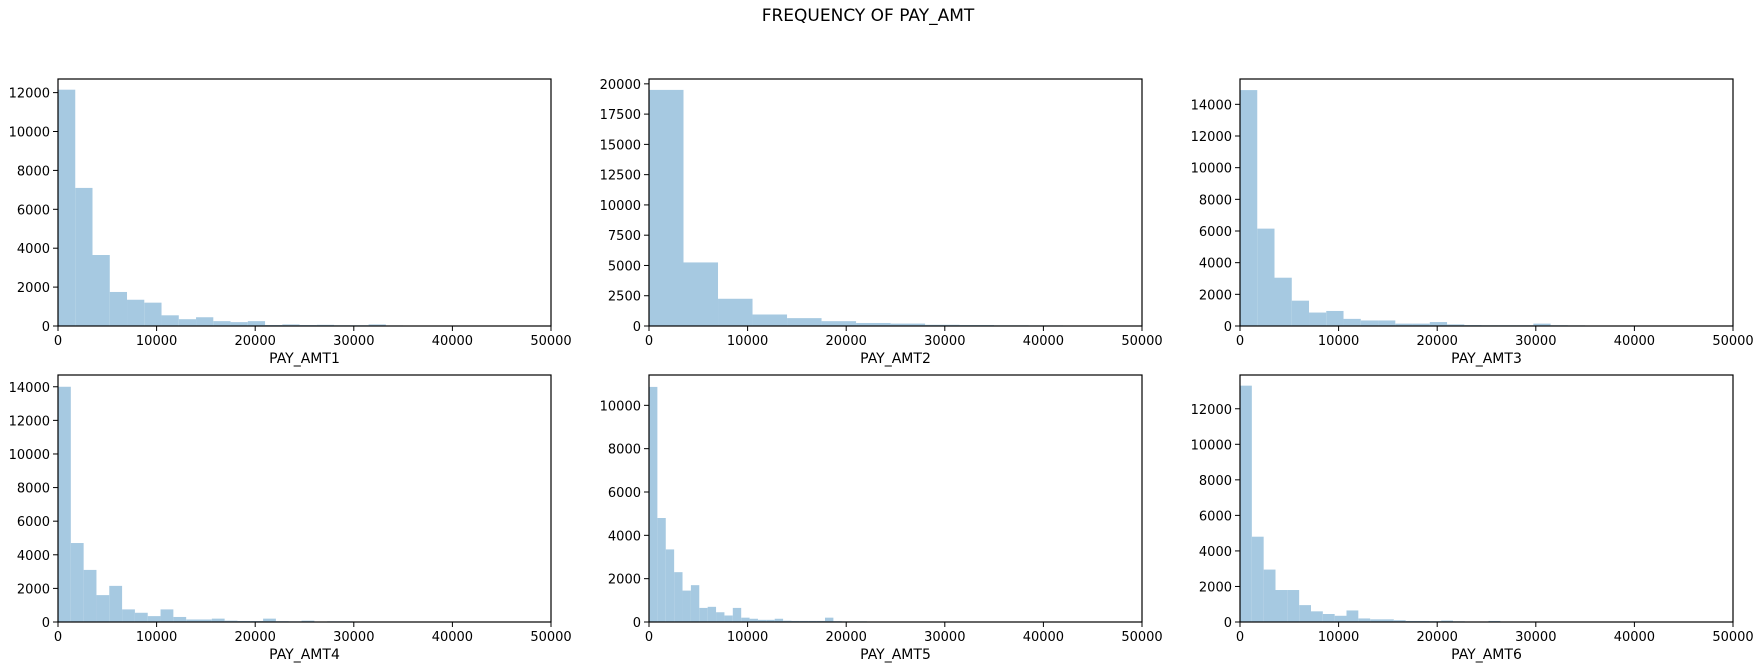 This screenshot has height=671, width=1760. What do you see at coordinates (620, 176) in the screenshot?
I see `y-tick-label: 12500` at bounding box center [620, 176].